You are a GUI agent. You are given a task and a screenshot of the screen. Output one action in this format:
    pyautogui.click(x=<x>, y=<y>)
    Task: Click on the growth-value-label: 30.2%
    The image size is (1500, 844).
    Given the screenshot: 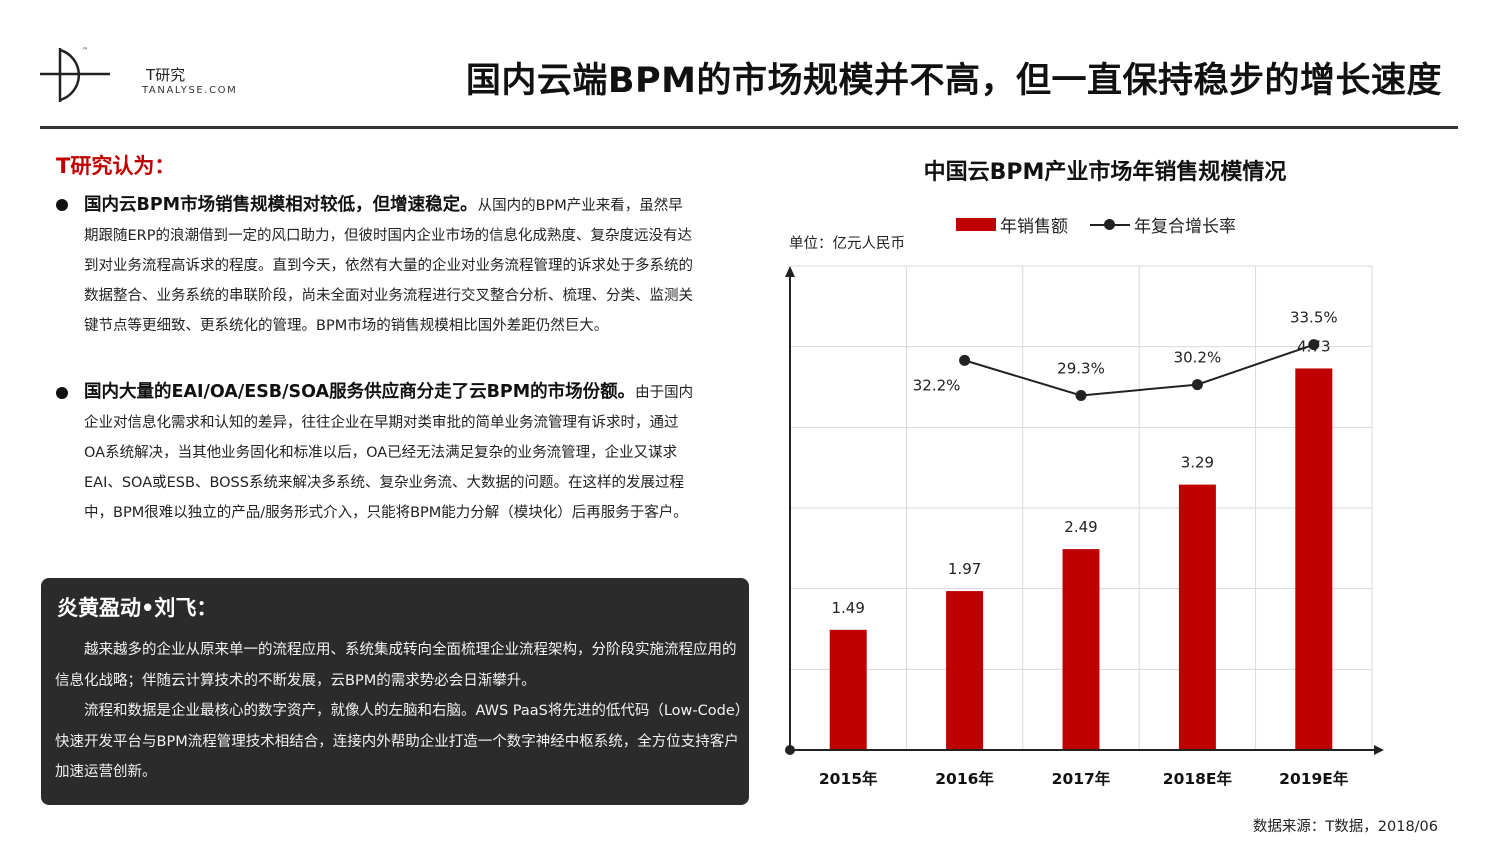 What is the action you would take?
    pyautogui.click(x=1198, y=358)
    